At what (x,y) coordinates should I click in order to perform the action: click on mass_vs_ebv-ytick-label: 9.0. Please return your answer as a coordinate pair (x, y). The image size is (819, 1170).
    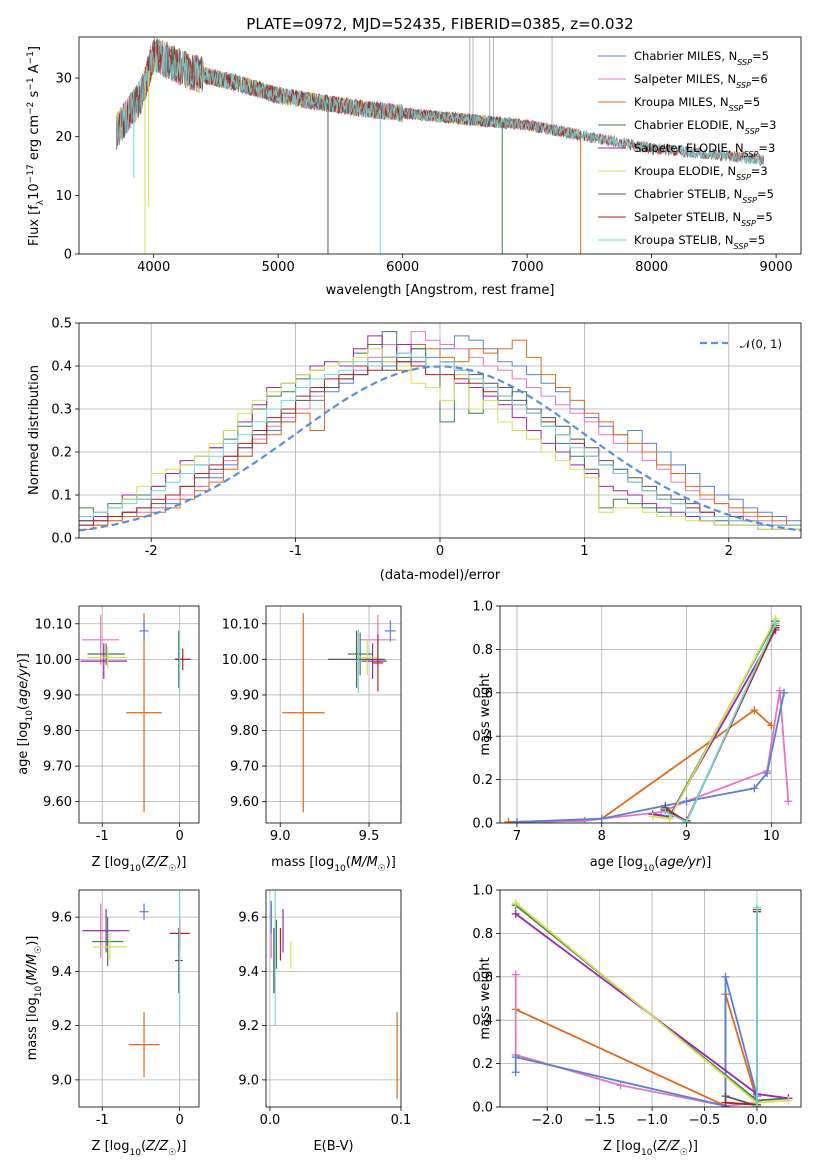
    Looking at the image, I should click on (248, 1080).